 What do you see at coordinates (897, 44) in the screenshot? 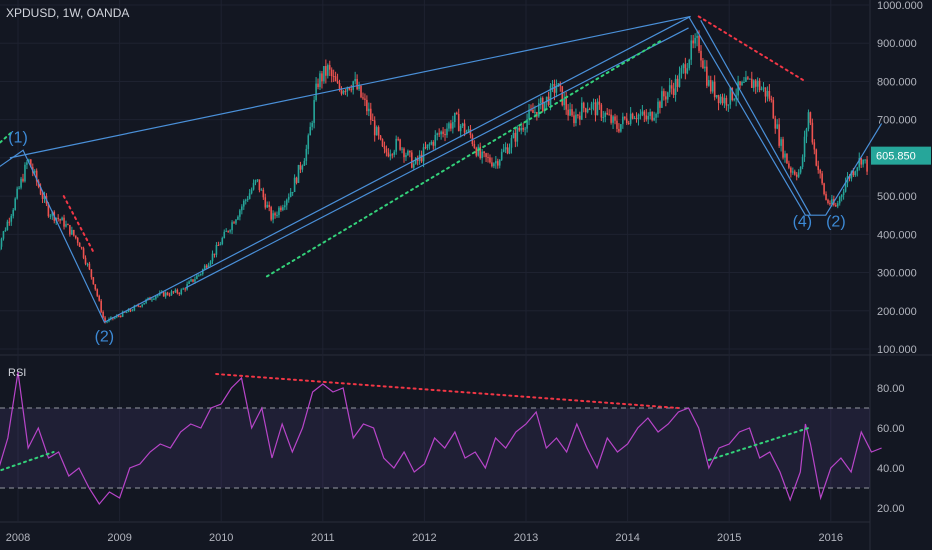
I see `price-tick-label: 900.000` at bounding box center [897, 44].